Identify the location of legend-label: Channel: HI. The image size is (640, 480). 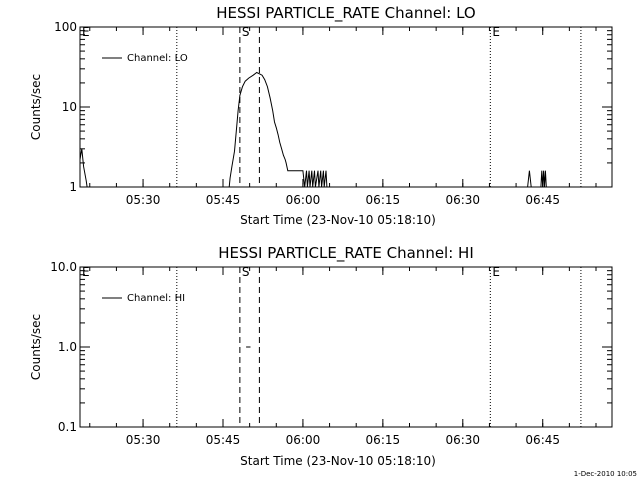
(156, 298).